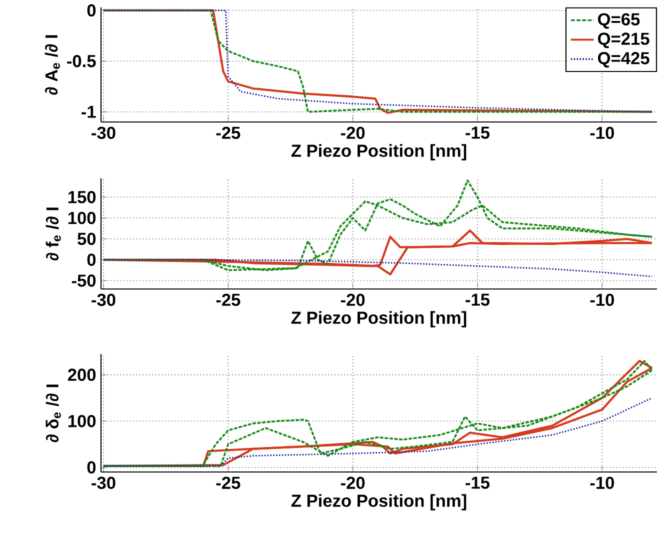  What do you see at coordinates (89, 112) in the screenshot?
I see `y-tick-label: -1` at bounding box center [89, 112].